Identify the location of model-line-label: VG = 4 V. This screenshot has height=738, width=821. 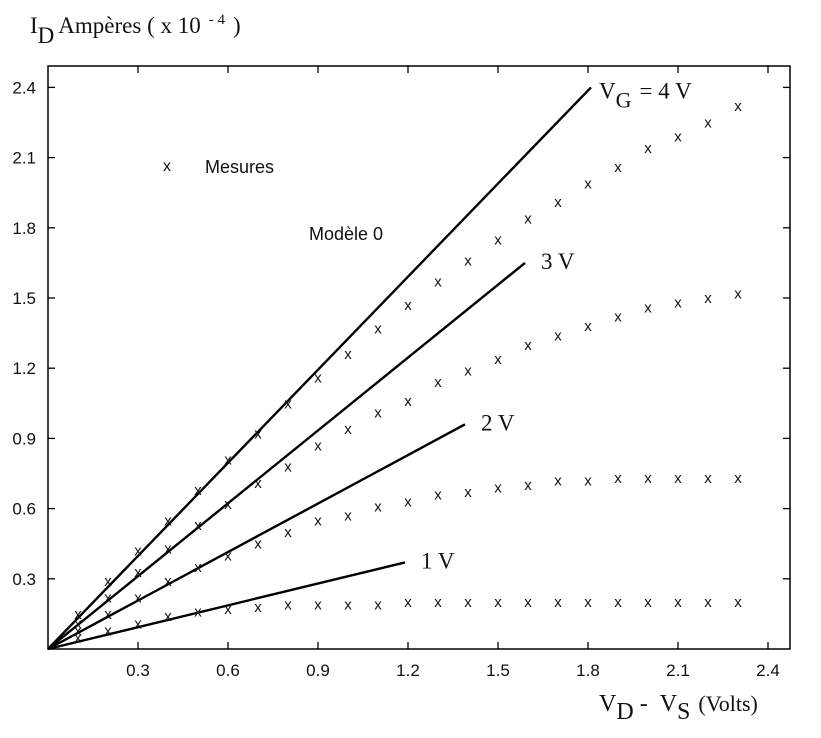
(645, 95).